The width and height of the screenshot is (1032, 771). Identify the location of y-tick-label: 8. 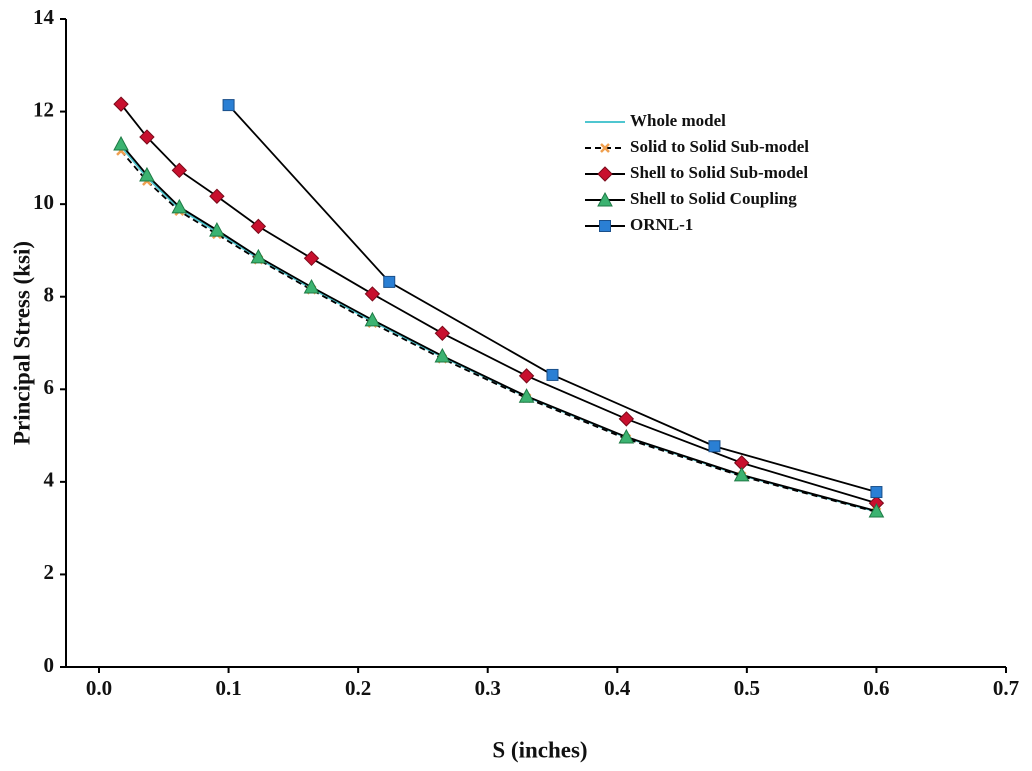
(49, 295).